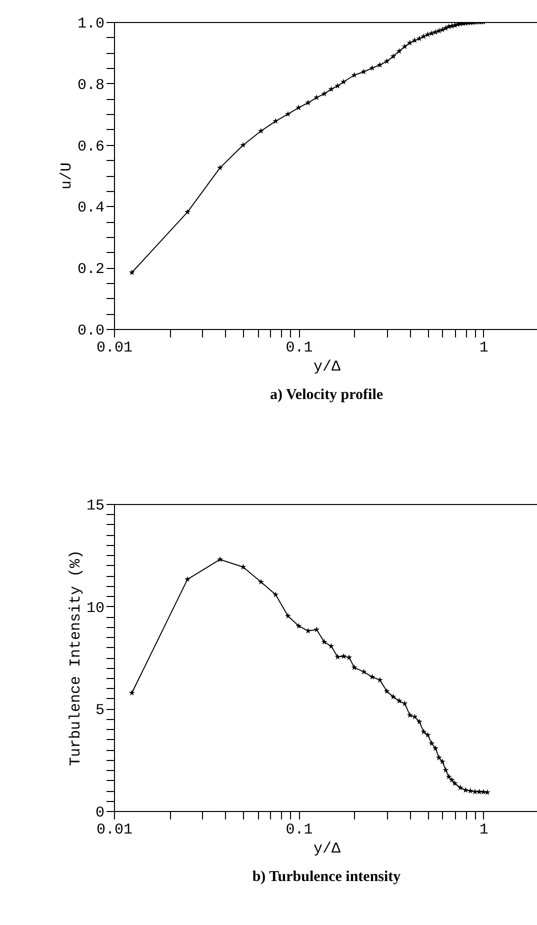 This screenshot has width=537, height=925. Describe the element at coordinates (95, 608) in the screenshot. I see `y-tick-label: 10` at that location.